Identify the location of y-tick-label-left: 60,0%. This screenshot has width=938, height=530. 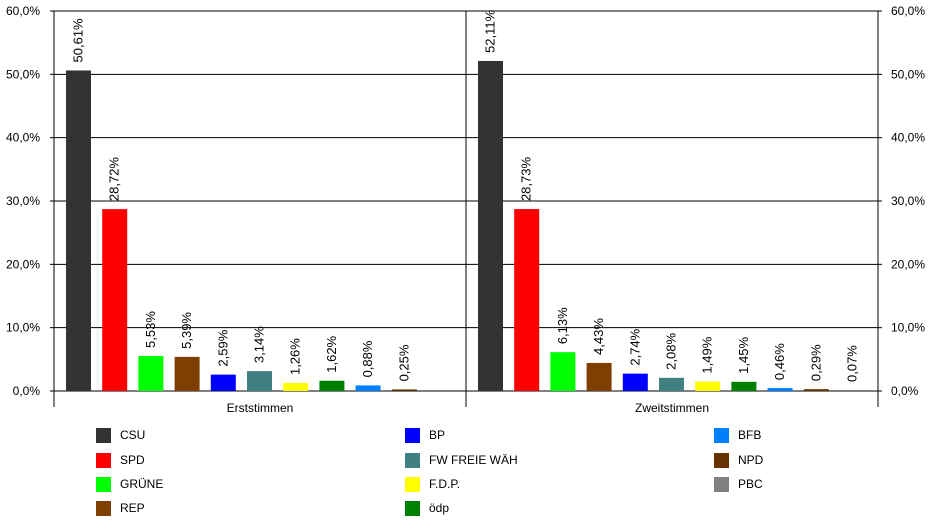
(23, 11).